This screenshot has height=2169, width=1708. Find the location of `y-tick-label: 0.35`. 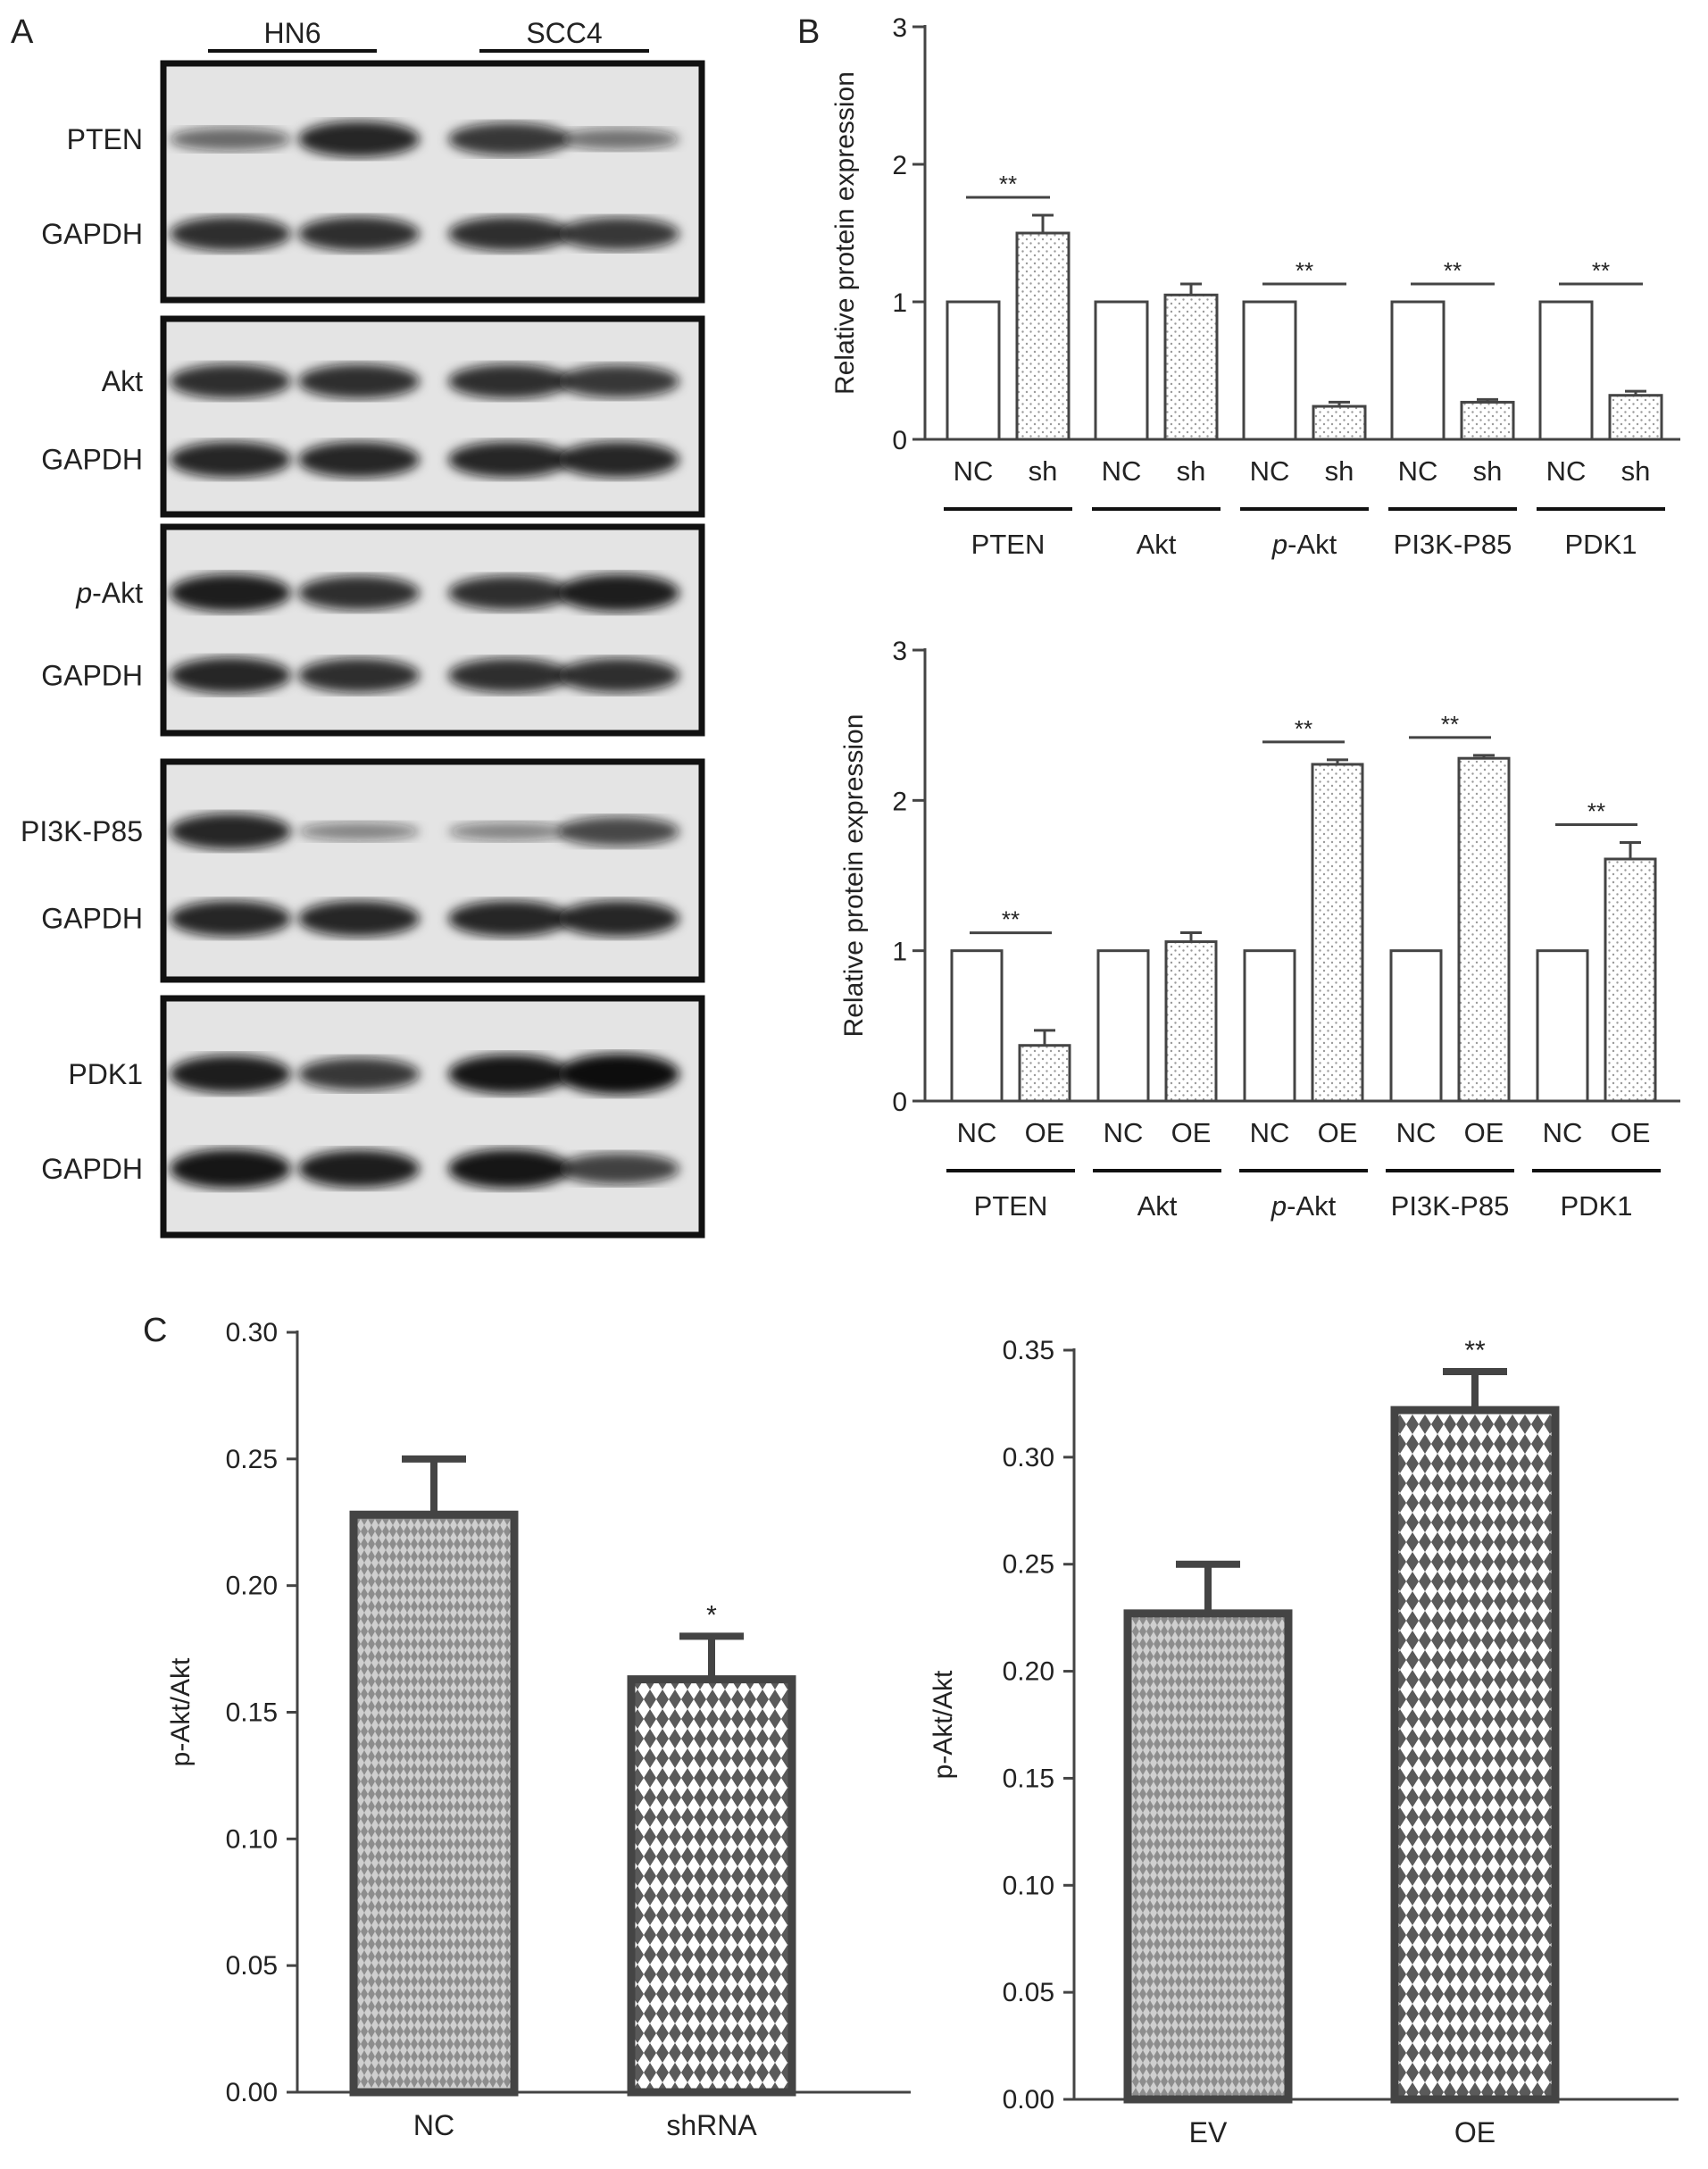

y-tick-label: 0.35 is located at coordinates (1028, 1350).